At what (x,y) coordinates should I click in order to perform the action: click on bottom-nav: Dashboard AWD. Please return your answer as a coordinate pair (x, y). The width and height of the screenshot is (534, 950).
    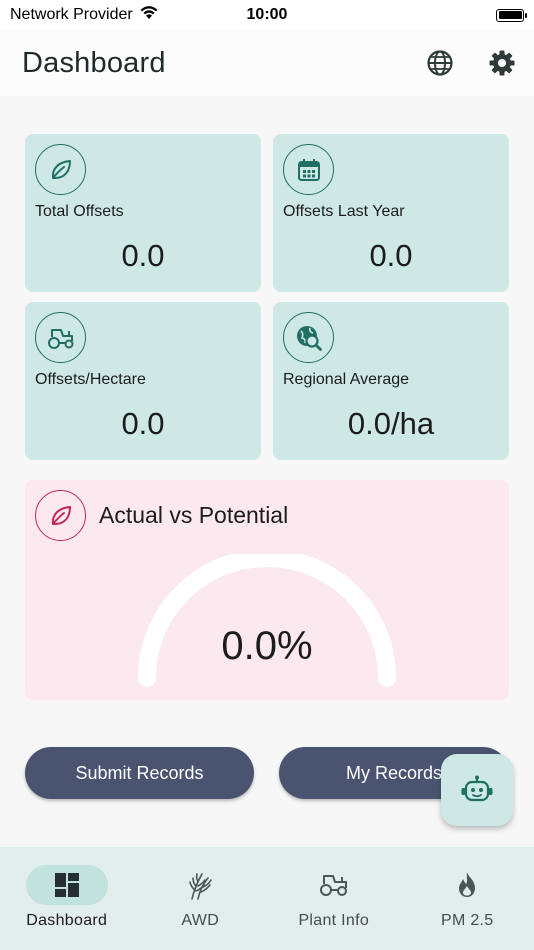
    Looking at the image, I should click on (267, 898).